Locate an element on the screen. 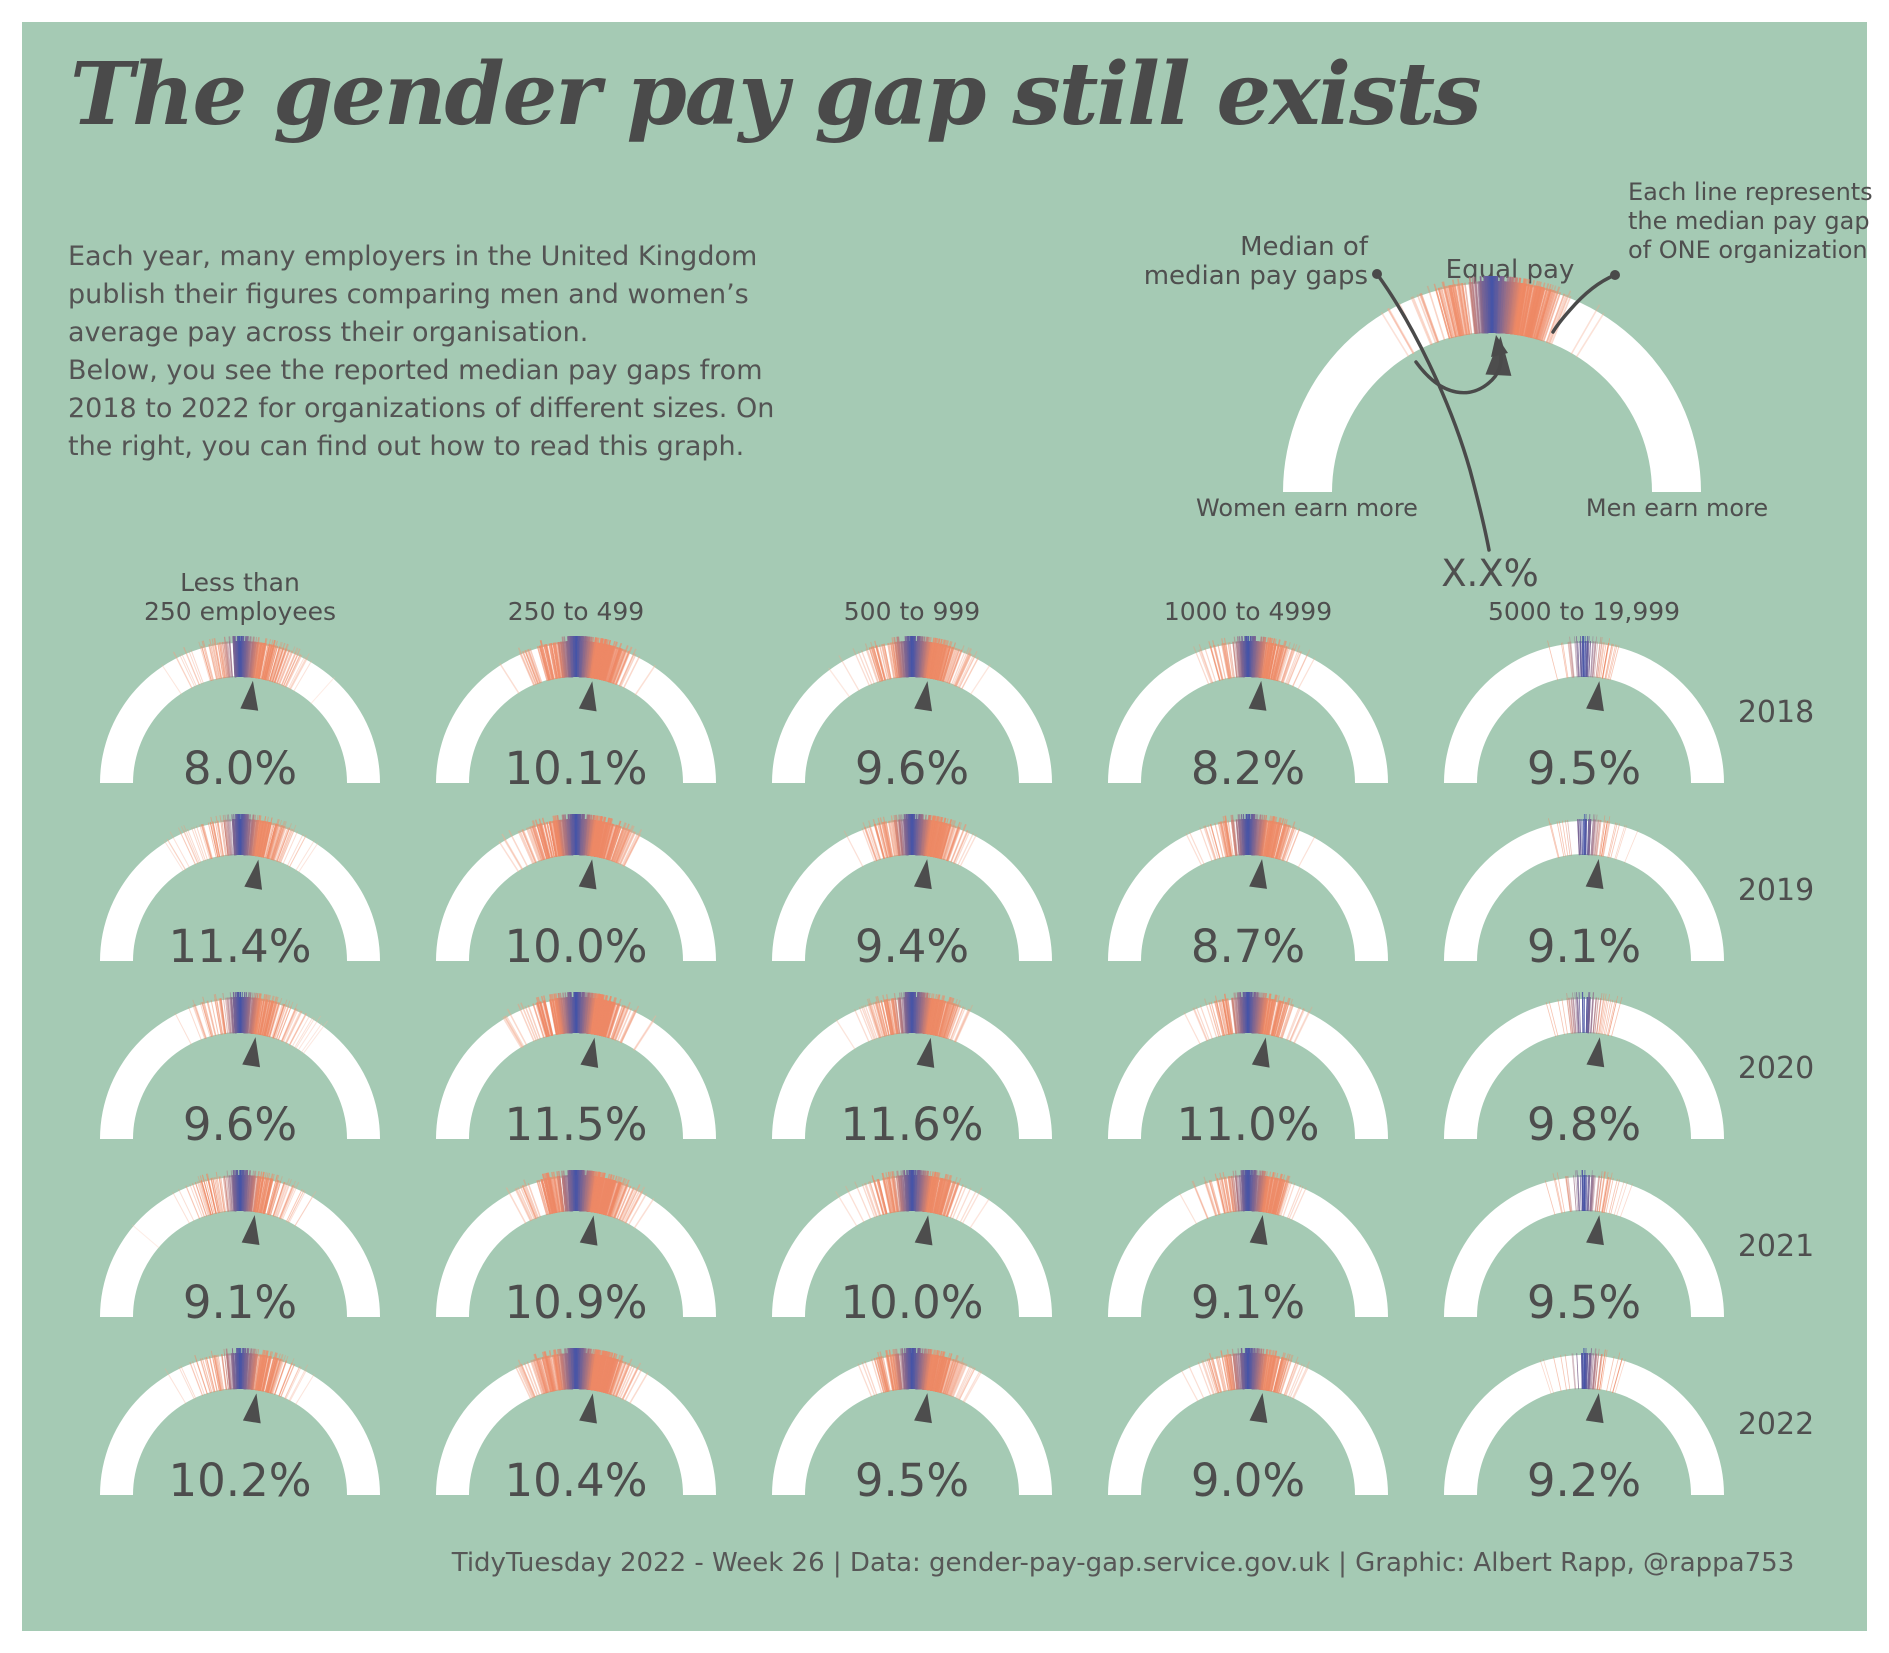 Image resolution: width=1889 pixels, height=1653 pixels. year-label: 2018 is located at coordinates (1776, 712).